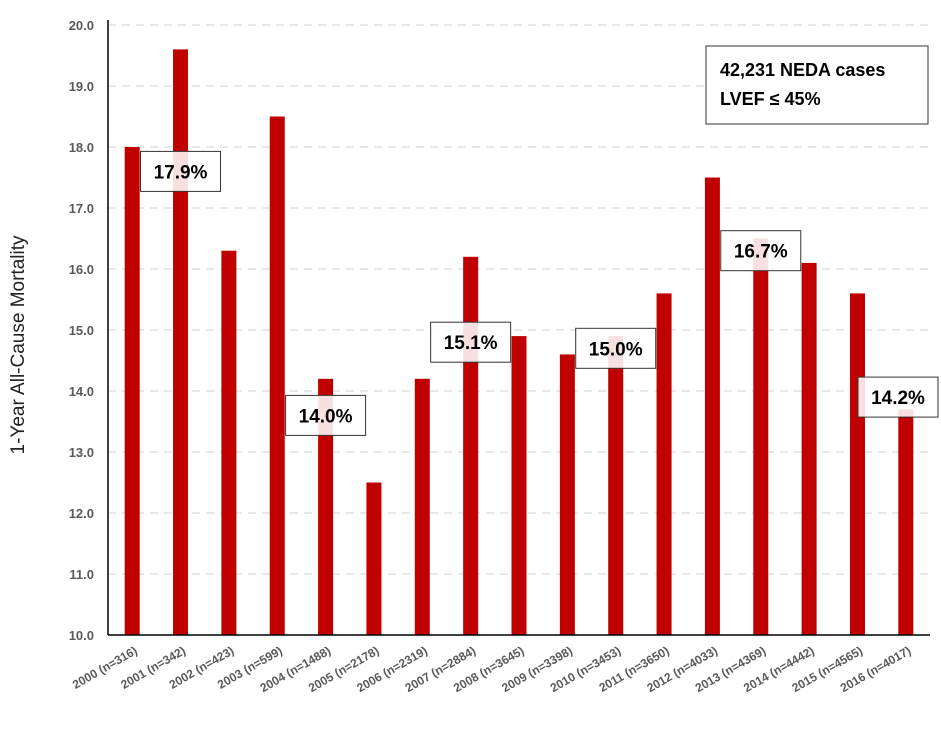  I want to click on annotation-label: 15.0%, so click(616, 349).